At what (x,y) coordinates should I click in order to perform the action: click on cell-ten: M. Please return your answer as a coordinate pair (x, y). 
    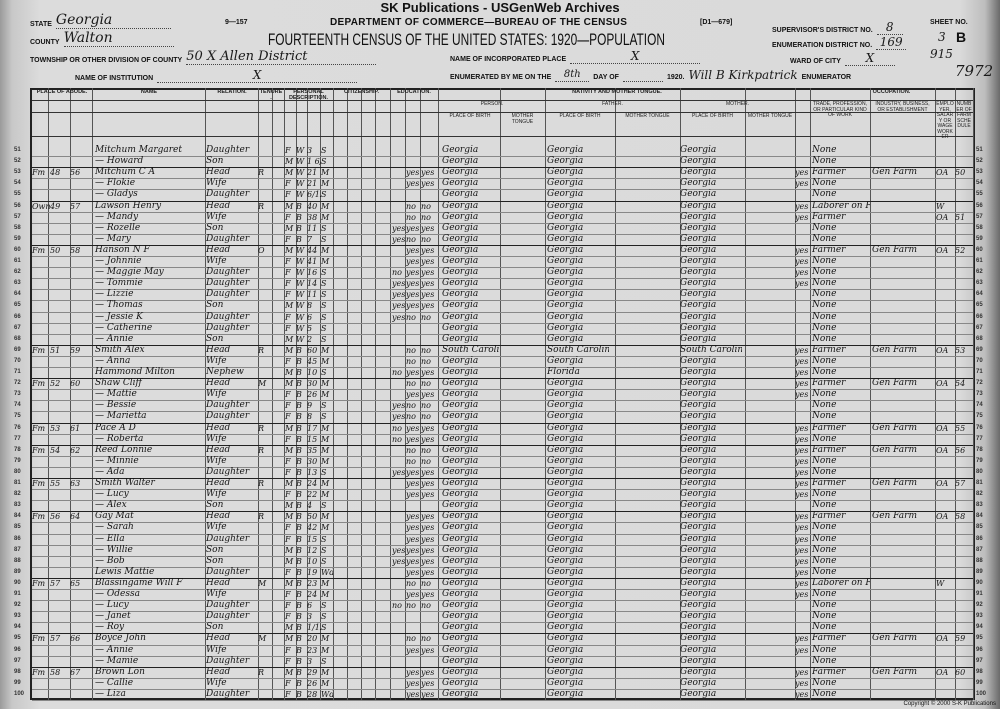
    Looking at the image, I should click on (262, 583).